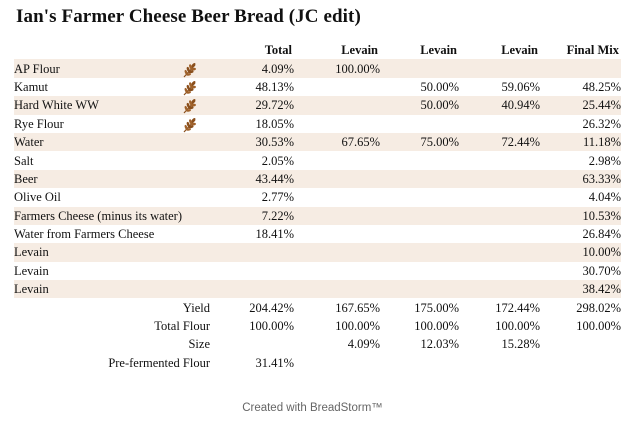 The height and width of the screenshot is (426, 625). What do you see at coordinates (337, 142) in the screenshot?
I see `levain-1-percent: 67.65%` at bounding box center [337, 142].